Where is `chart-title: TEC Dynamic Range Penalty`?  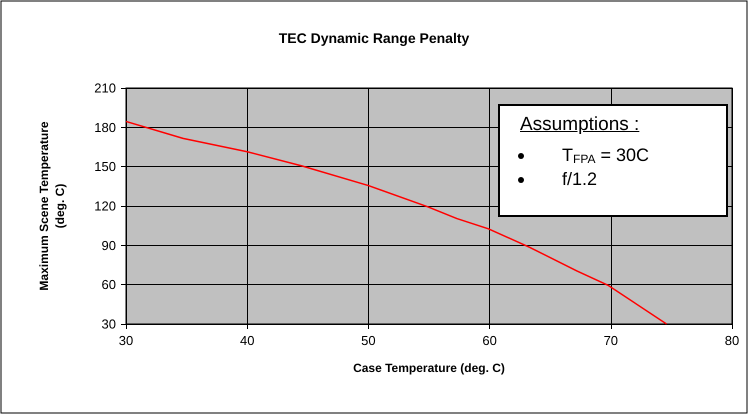
chart-title: TEC Dynamic Range Penalty is located at coordinates (374, 38).